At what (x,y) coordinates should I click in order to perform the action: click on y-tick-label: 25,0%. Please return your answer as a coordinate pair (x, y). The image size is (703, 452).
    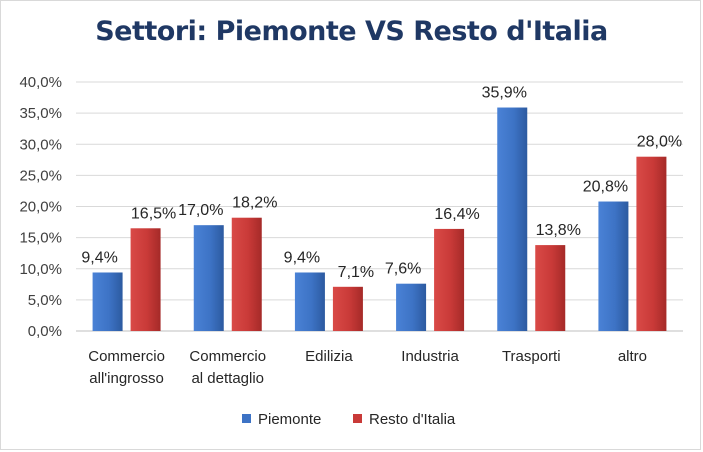
    Looking at the image, I should click on (40, 175).